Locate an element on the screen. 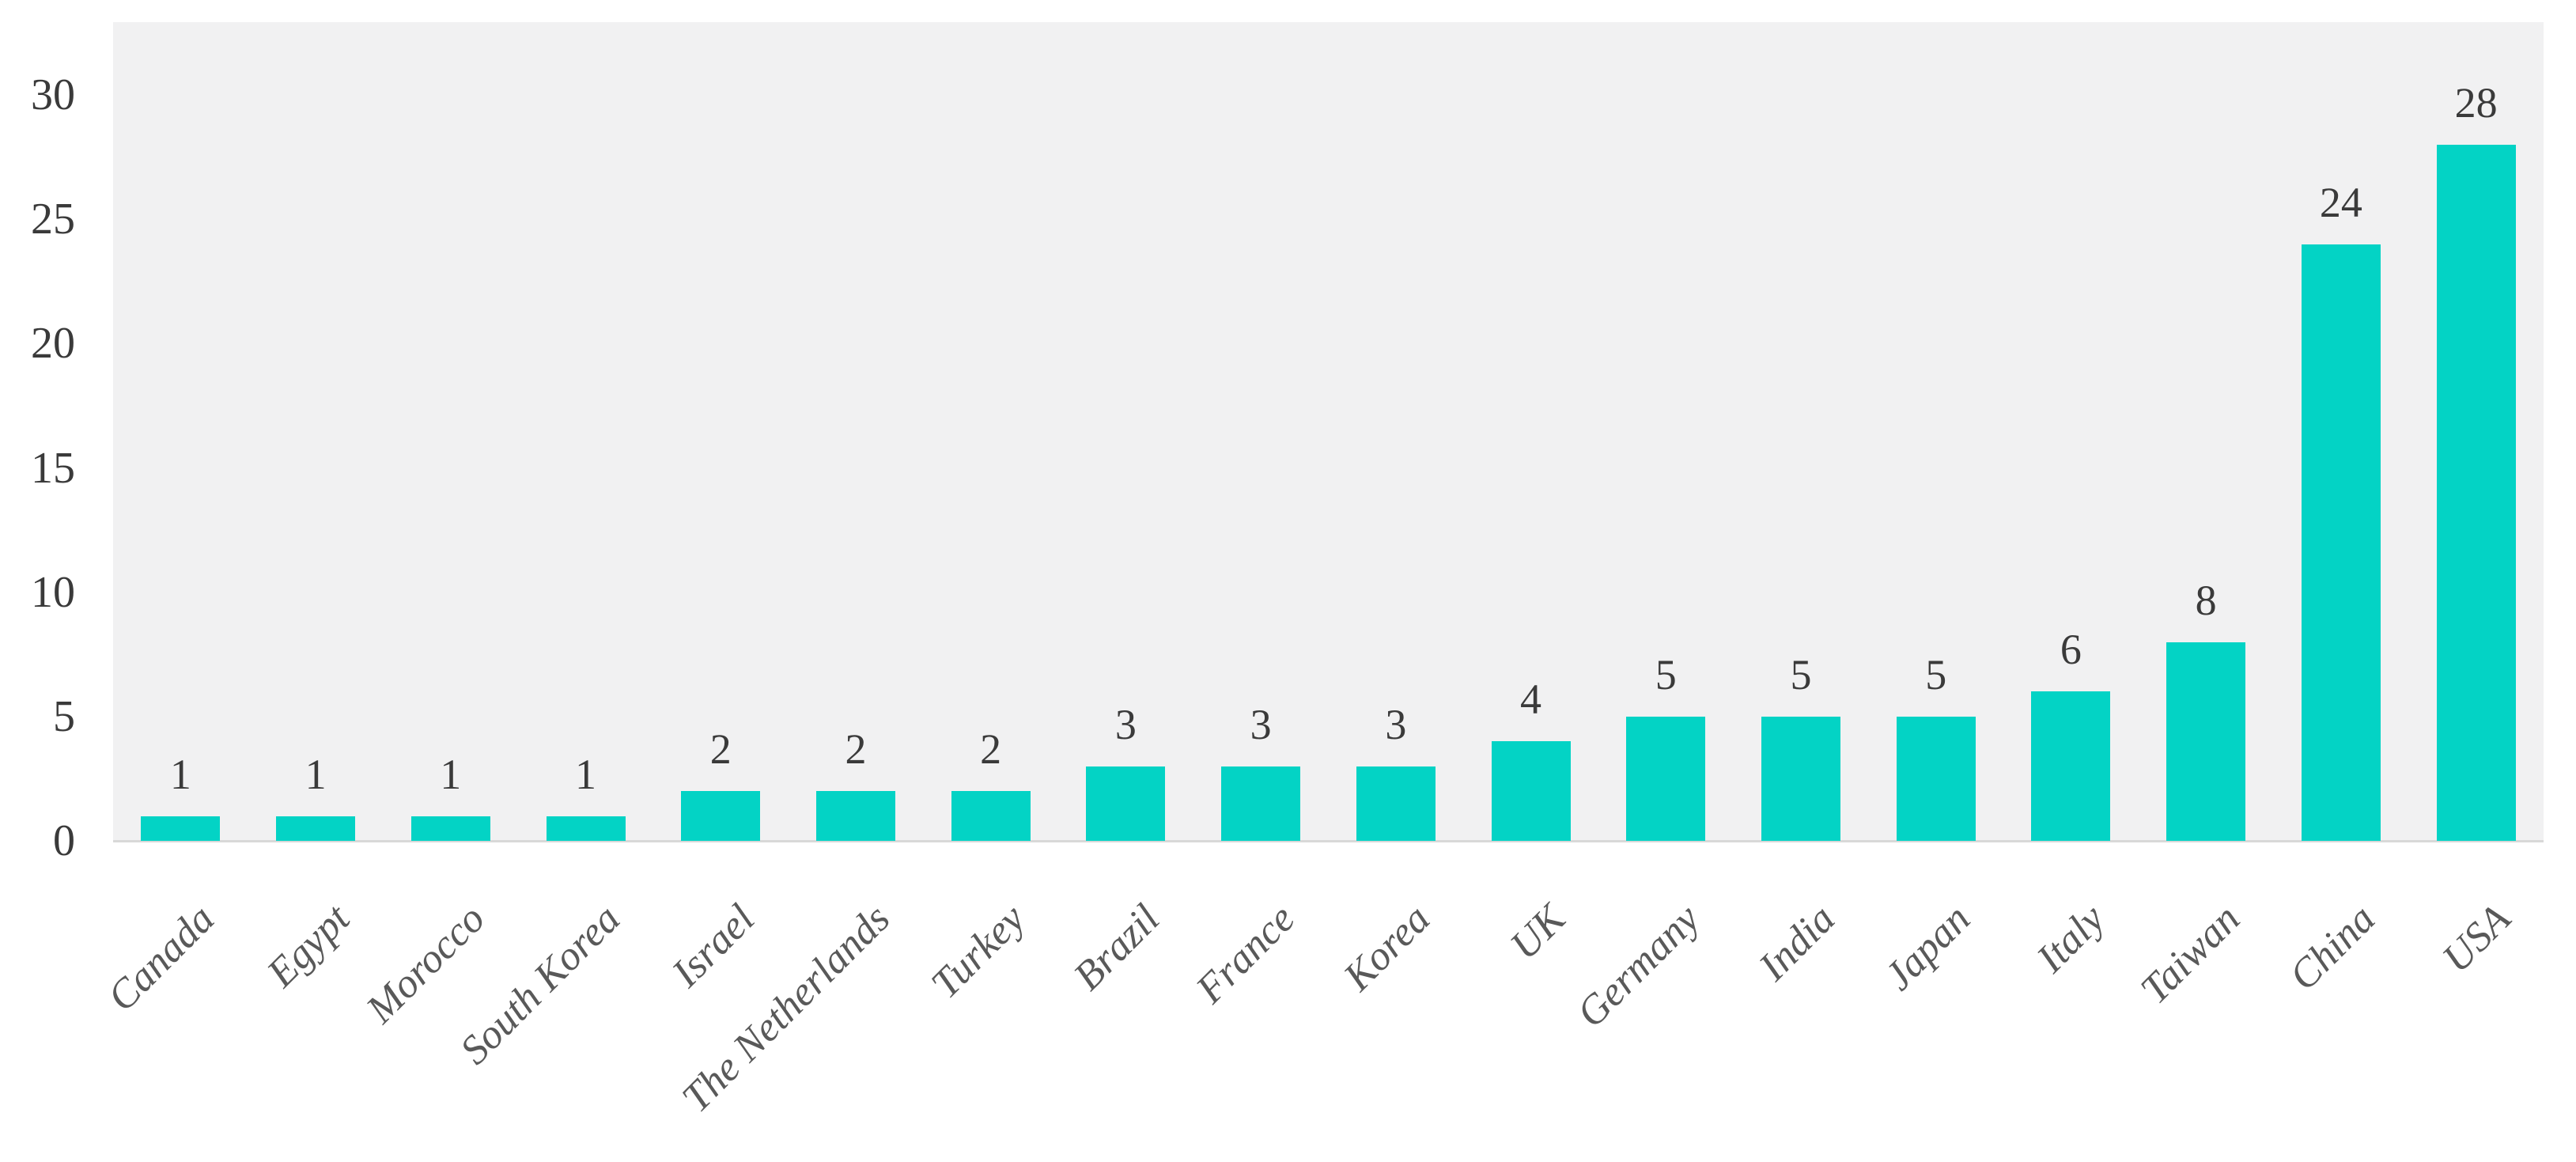 Image resolution: width=2576 pixels, height=1162 pixels. bar-slot: 4 is located at coordinates (1531, 431).